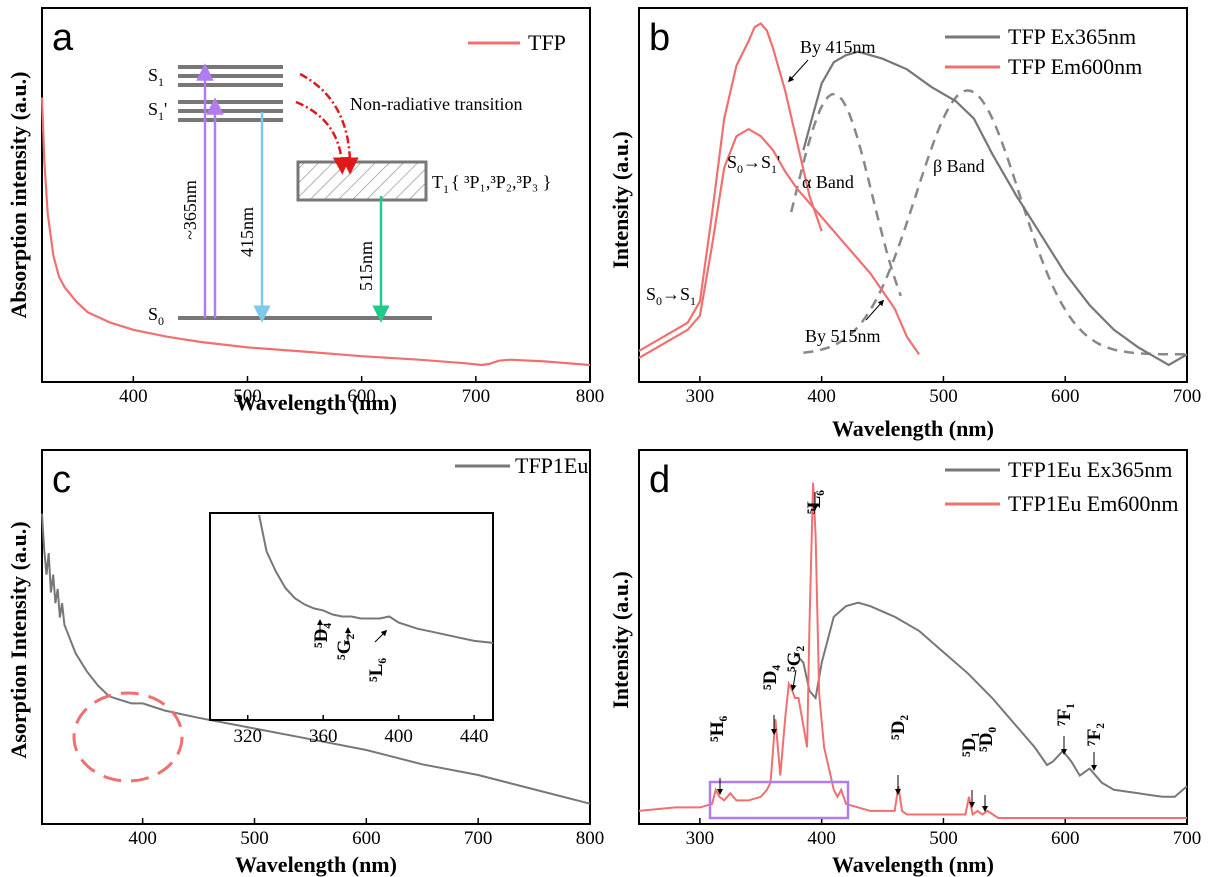  Describe the element at coordinates (730, 187) in the screenshot. I see `panel-b-series-em415` at that location.